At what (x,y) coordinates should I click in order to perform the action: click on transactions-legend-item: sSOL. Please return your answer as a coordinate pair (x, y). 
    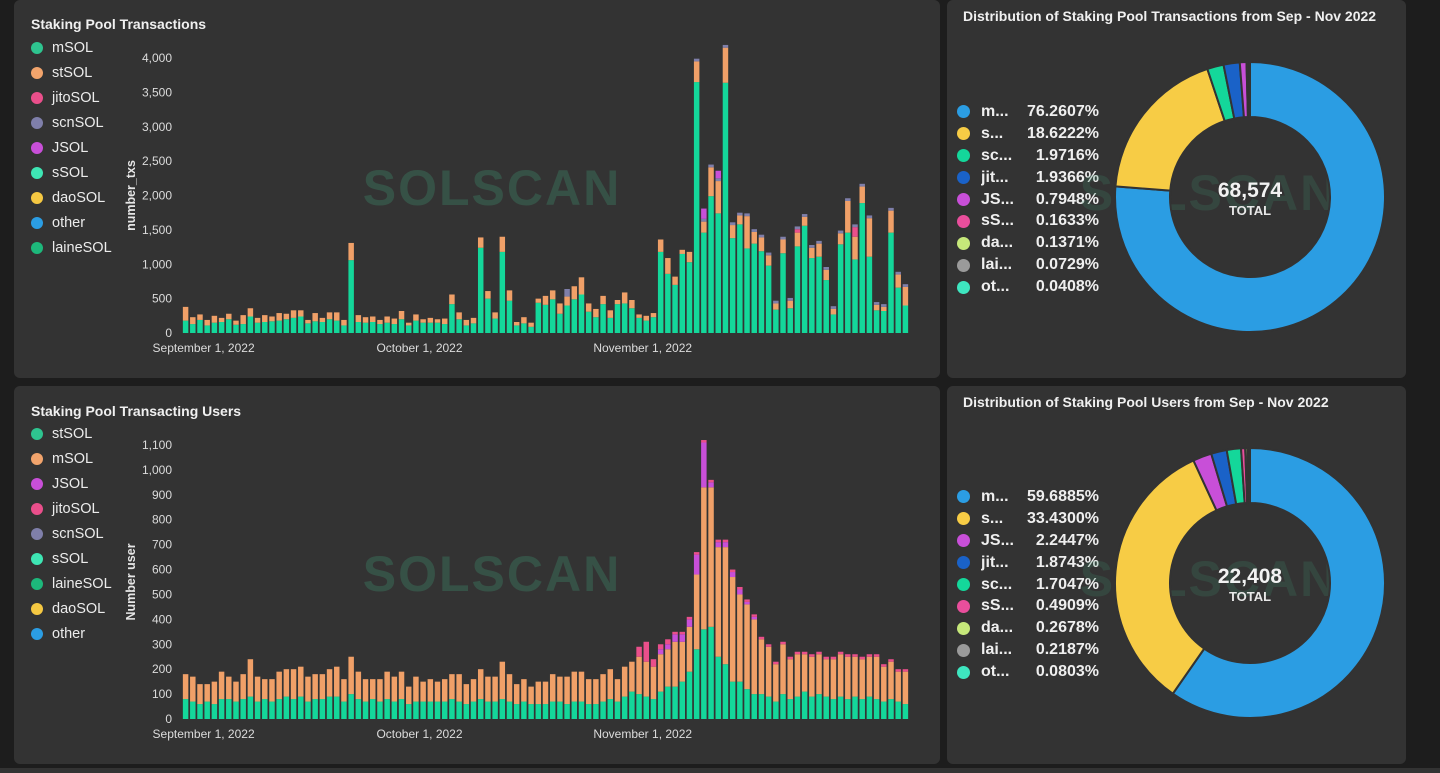
    Looking at the image, I should click on (71, 172).